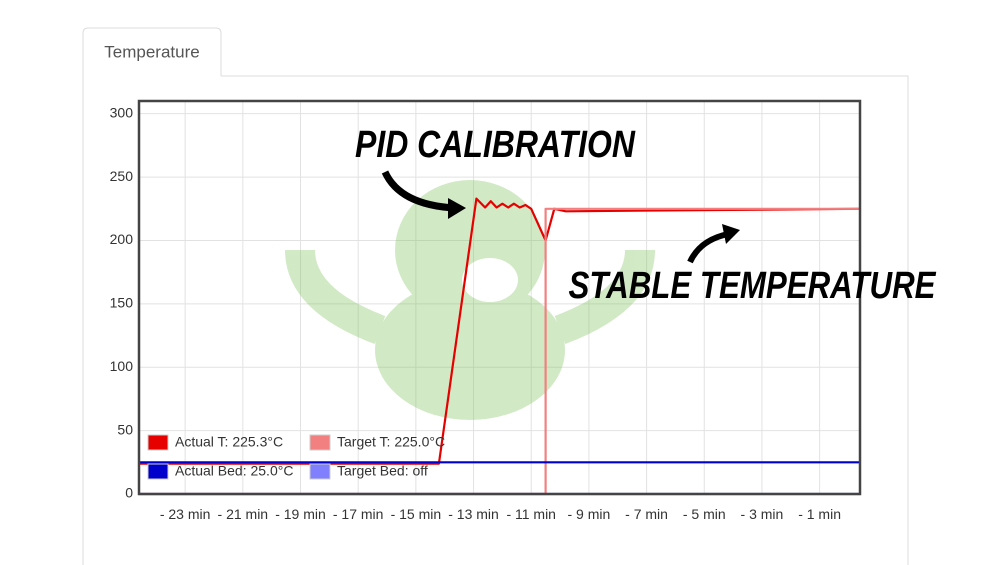 The image size is (1000, 565). I want to click on x-tick-label: - 3 min, so click(762, 514).